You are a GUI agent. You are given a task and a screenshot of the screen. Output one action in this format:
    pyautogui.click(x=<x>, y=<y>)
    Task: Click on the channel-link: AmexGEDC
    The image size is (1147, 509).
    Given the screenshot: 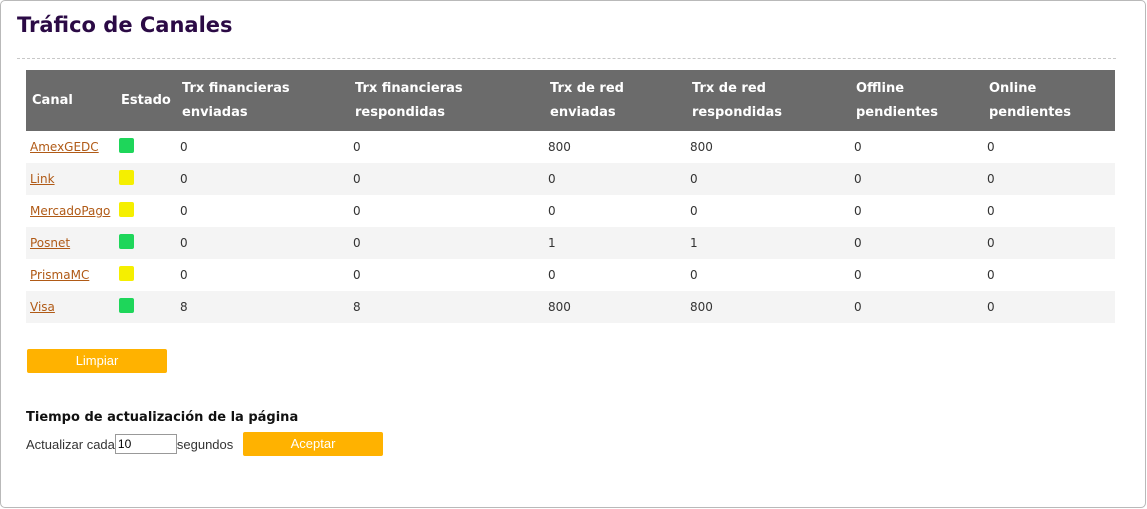 What is the action you would take?
    pyautogui.click(x=64, y=147)
    